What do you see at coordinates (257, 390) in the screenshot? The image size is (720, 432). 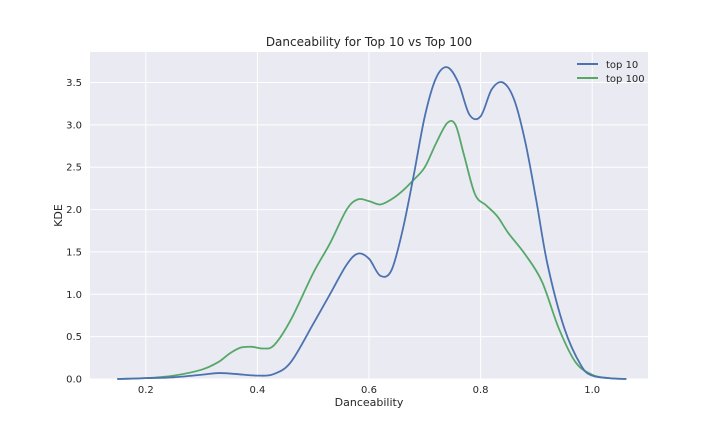 I see `x-tick-label: 0.4` at bounding box center [257, 390].